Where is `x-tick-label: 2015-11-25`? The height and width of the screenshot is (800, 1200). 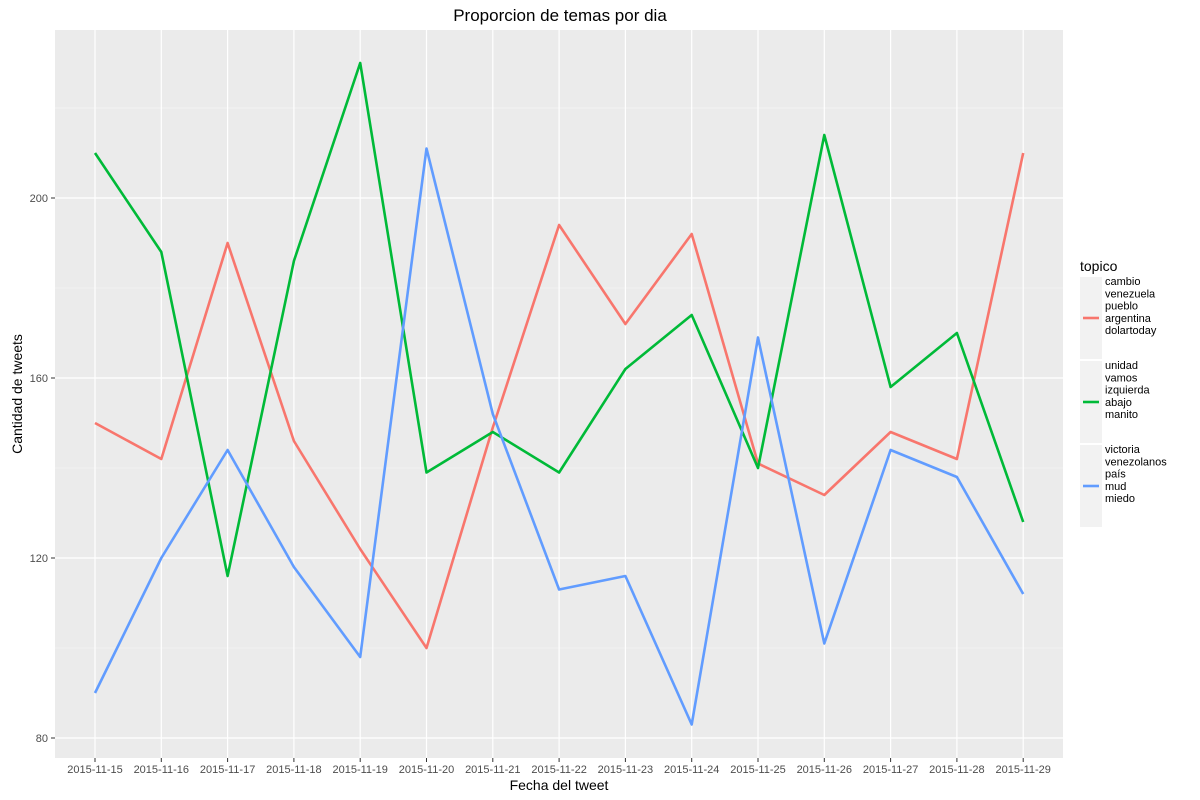 x-tick-label: 2015-11-25 is located at coordinates (757, 770).